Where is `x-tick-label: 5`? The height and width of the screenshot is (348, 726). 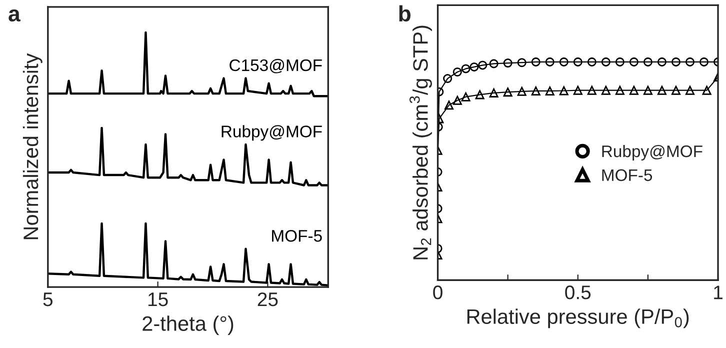
x-tick-label: 5 is located at coordinates (48, 299).